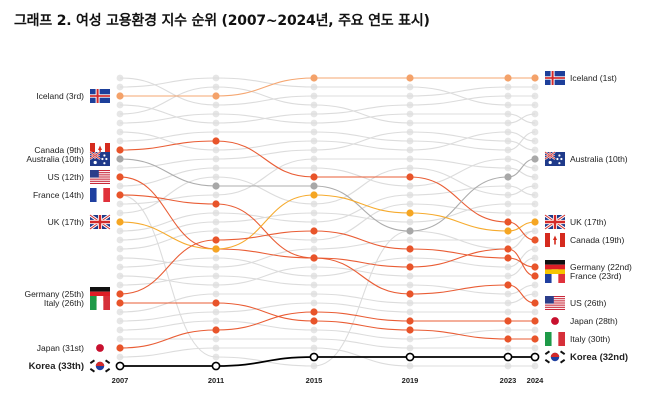  I want to click on left-label-australia: Australia (10th), so click(55, 159).